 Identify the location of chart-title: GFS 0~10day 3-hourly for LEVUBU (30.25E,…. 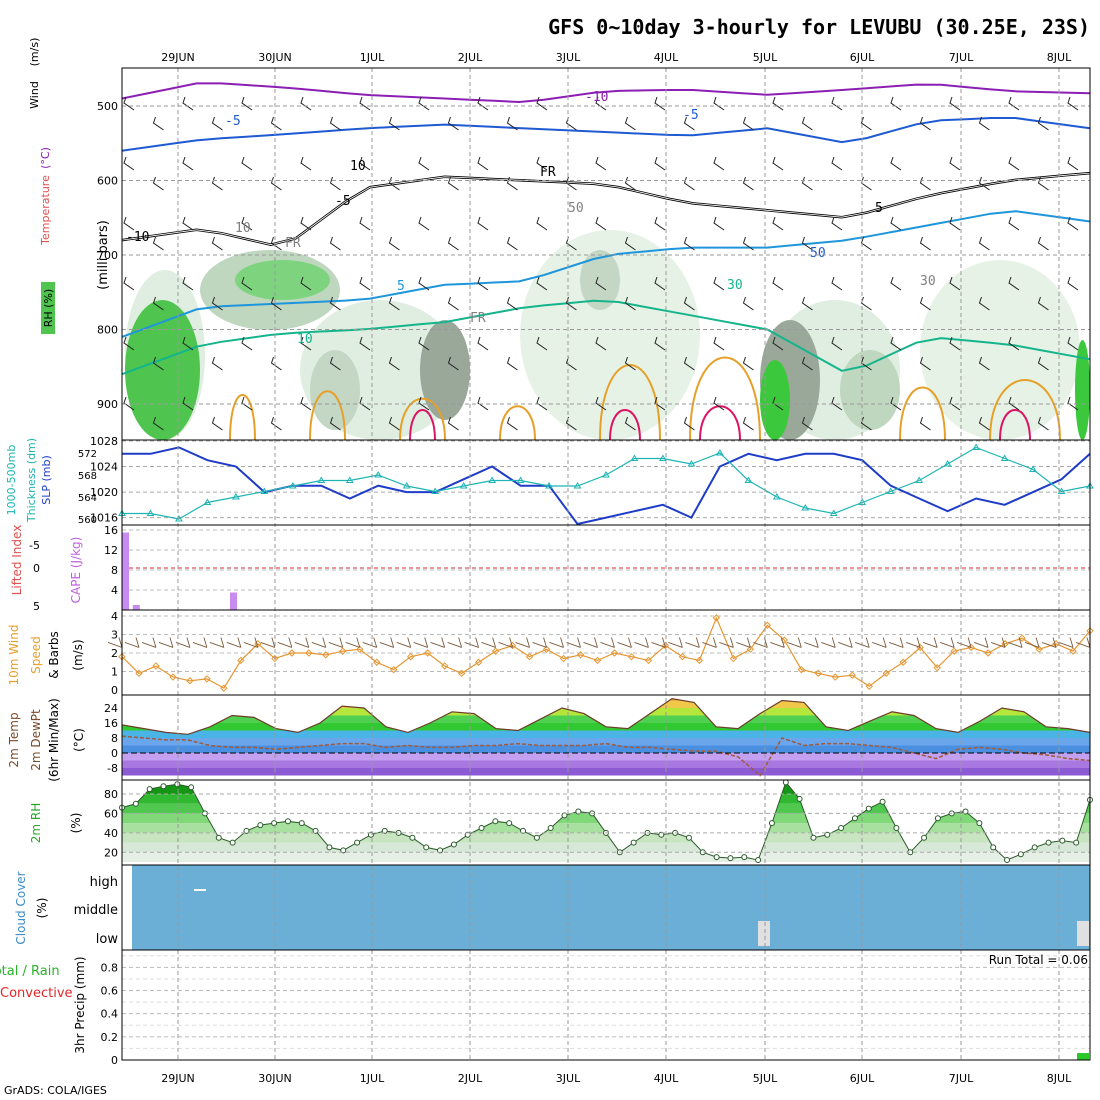
(819, 27).